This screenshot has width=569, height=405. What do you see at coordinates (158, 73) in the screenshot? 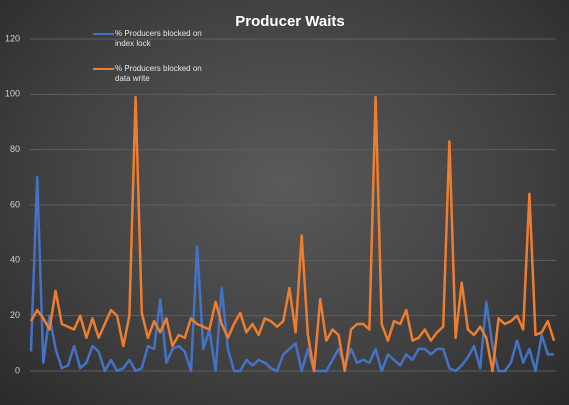
I see `legend-label: % Producers blocked on data write` at bounding box center [158, 73].